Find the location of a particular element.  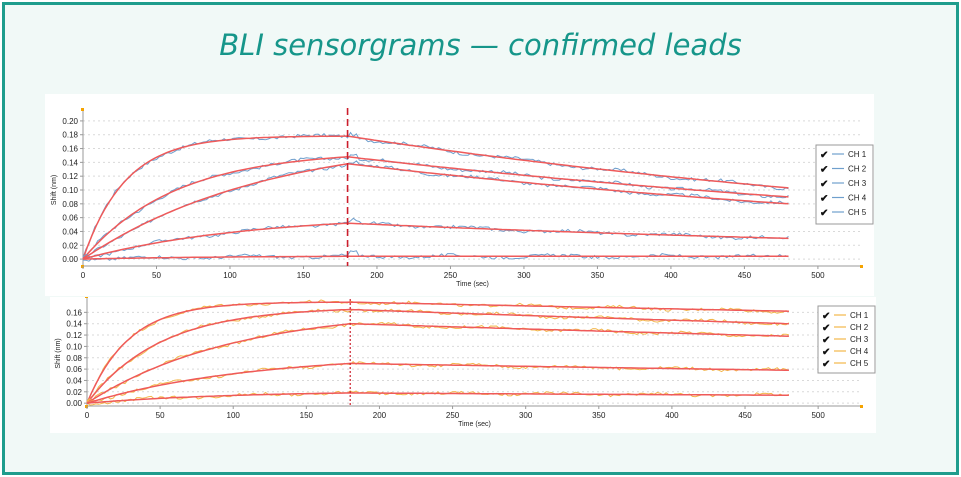

page-title: BLI sensorgrams — confirmed leads is located at coordinates (480, 45).